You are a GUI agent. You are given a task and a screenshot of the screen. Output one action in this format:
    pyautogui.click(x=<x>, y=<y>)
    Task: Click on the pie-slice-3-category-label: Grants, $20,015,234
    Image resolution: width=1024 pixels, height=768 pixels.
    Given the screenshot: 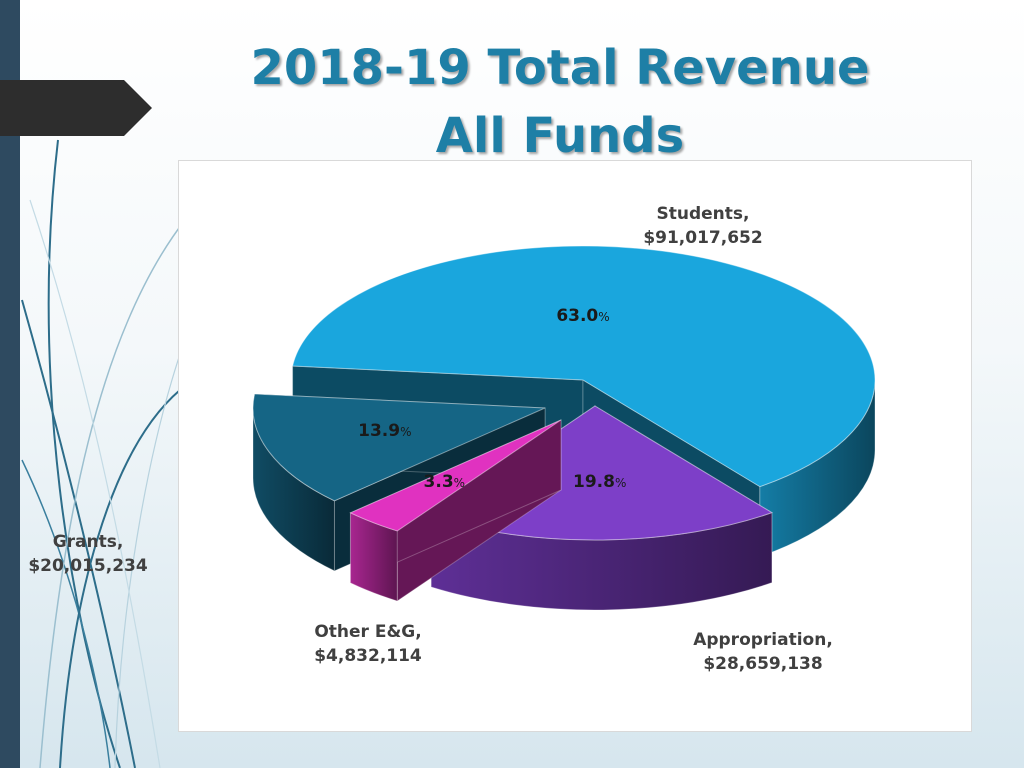 What is the action you would take?
    pyautogui.click(x=109, y=554)
    